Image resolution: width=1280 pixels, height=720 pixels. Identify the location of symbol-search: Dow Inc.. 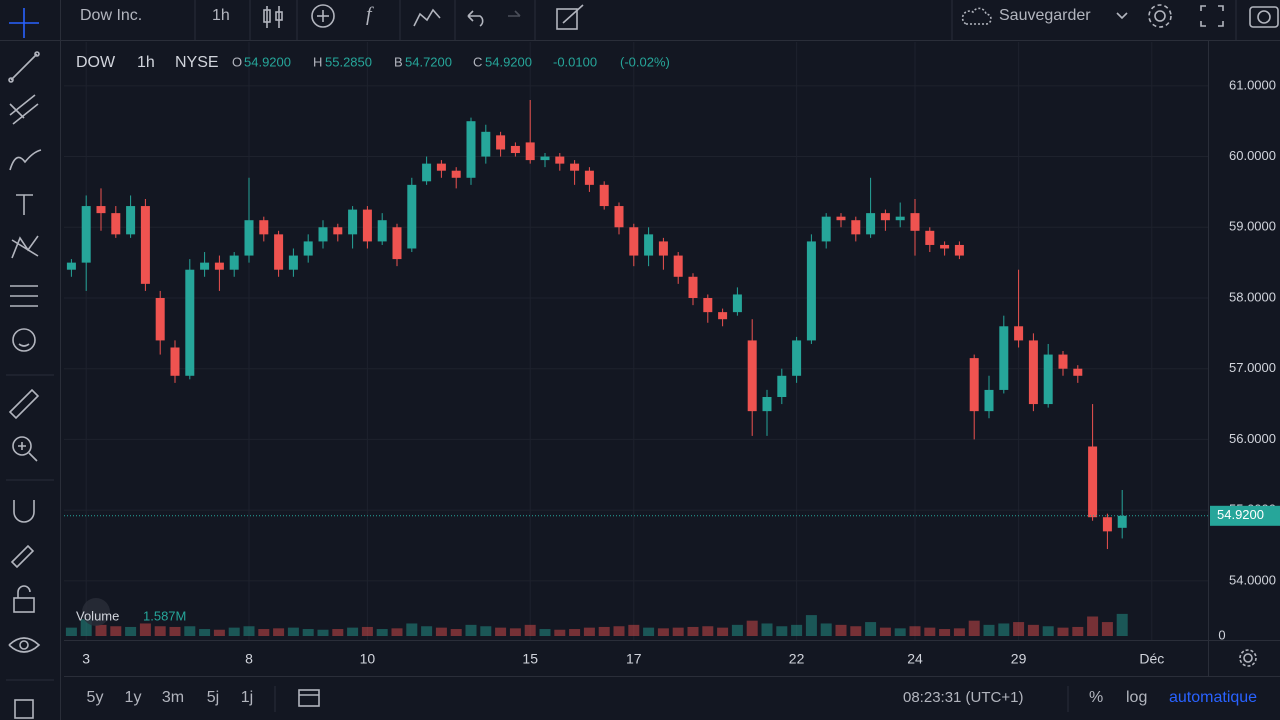
(111, 15).